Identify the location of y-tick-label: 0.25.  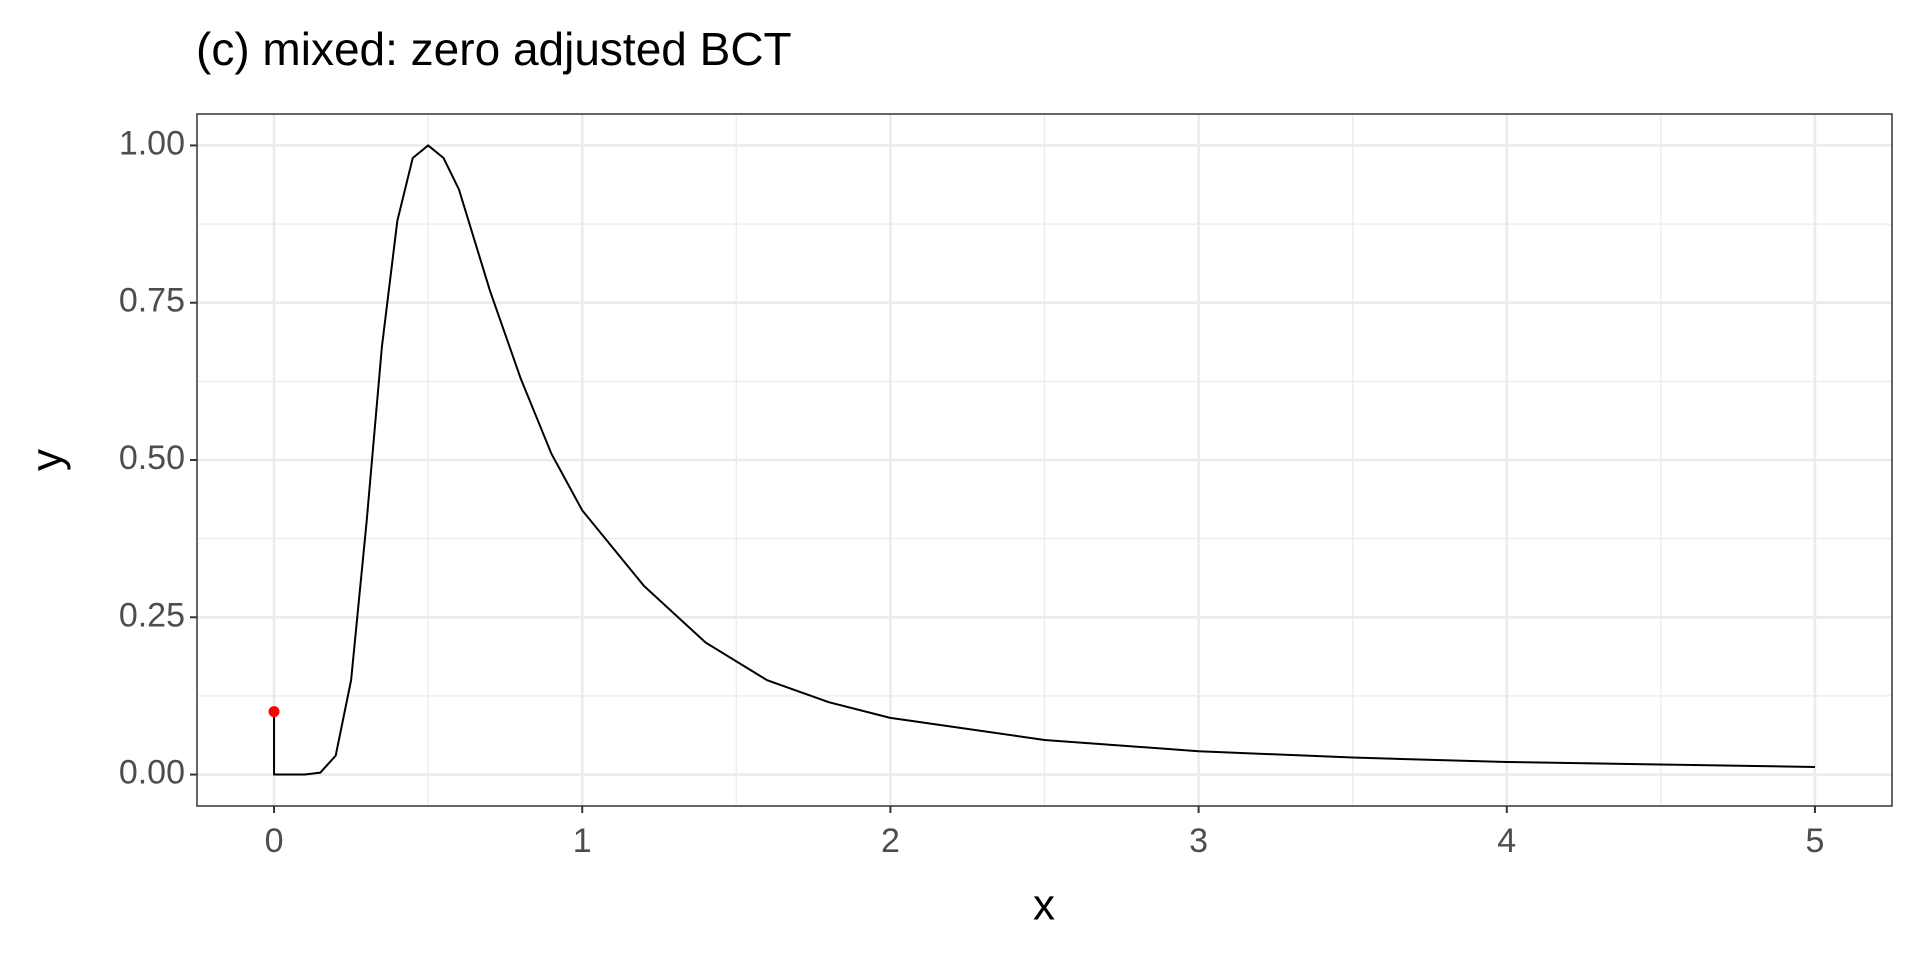
(152, 615).